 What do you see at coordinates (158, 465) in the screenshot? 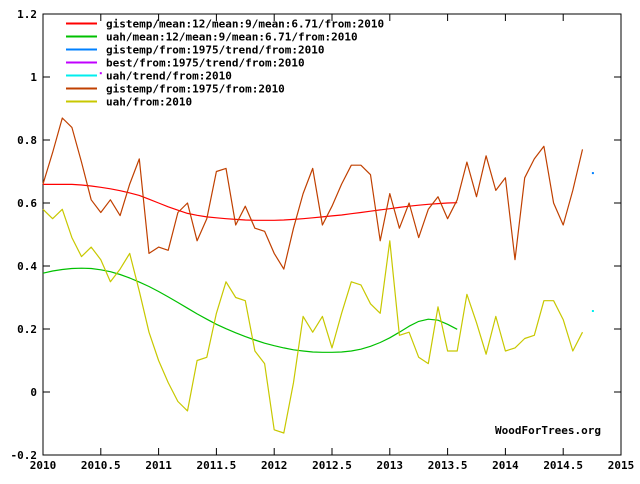
I see `x-tick-label: 2011` at bounding box center [158, 465].